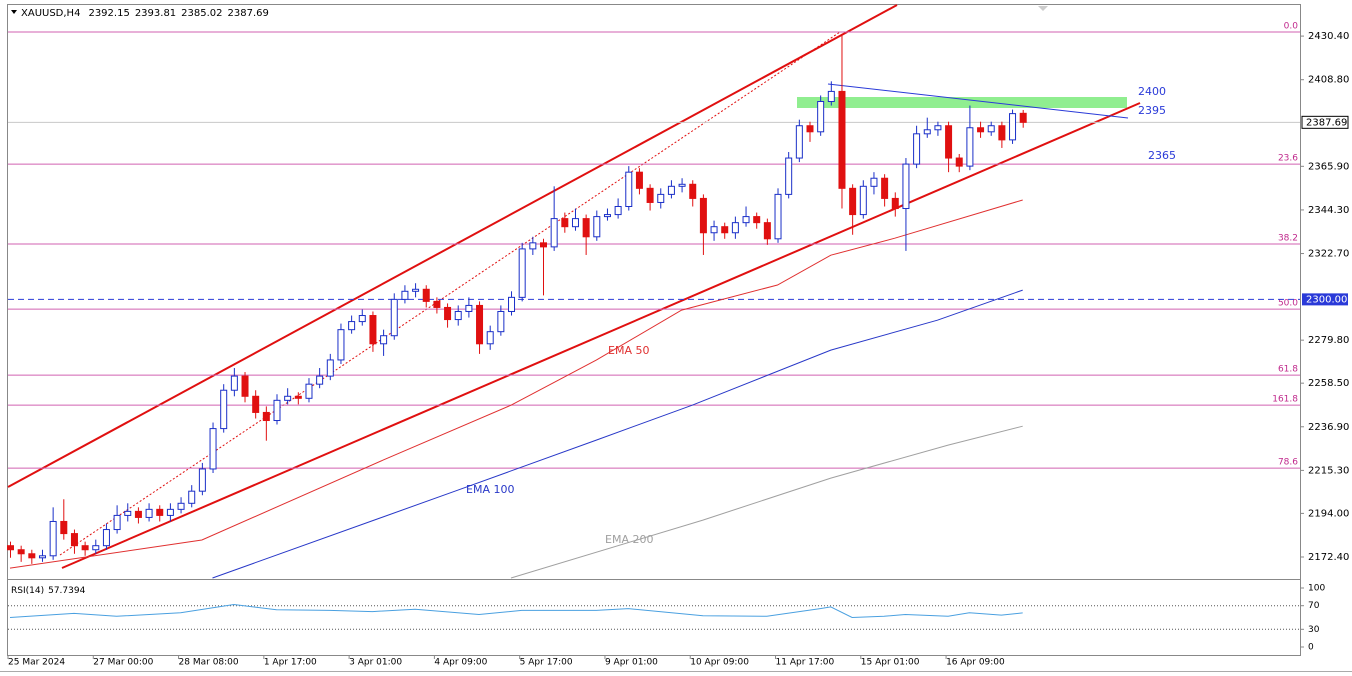 Image resolution: width=1352 pixels, height=676 pixels. I want to click on high: 2393.81, so click(155, 13).